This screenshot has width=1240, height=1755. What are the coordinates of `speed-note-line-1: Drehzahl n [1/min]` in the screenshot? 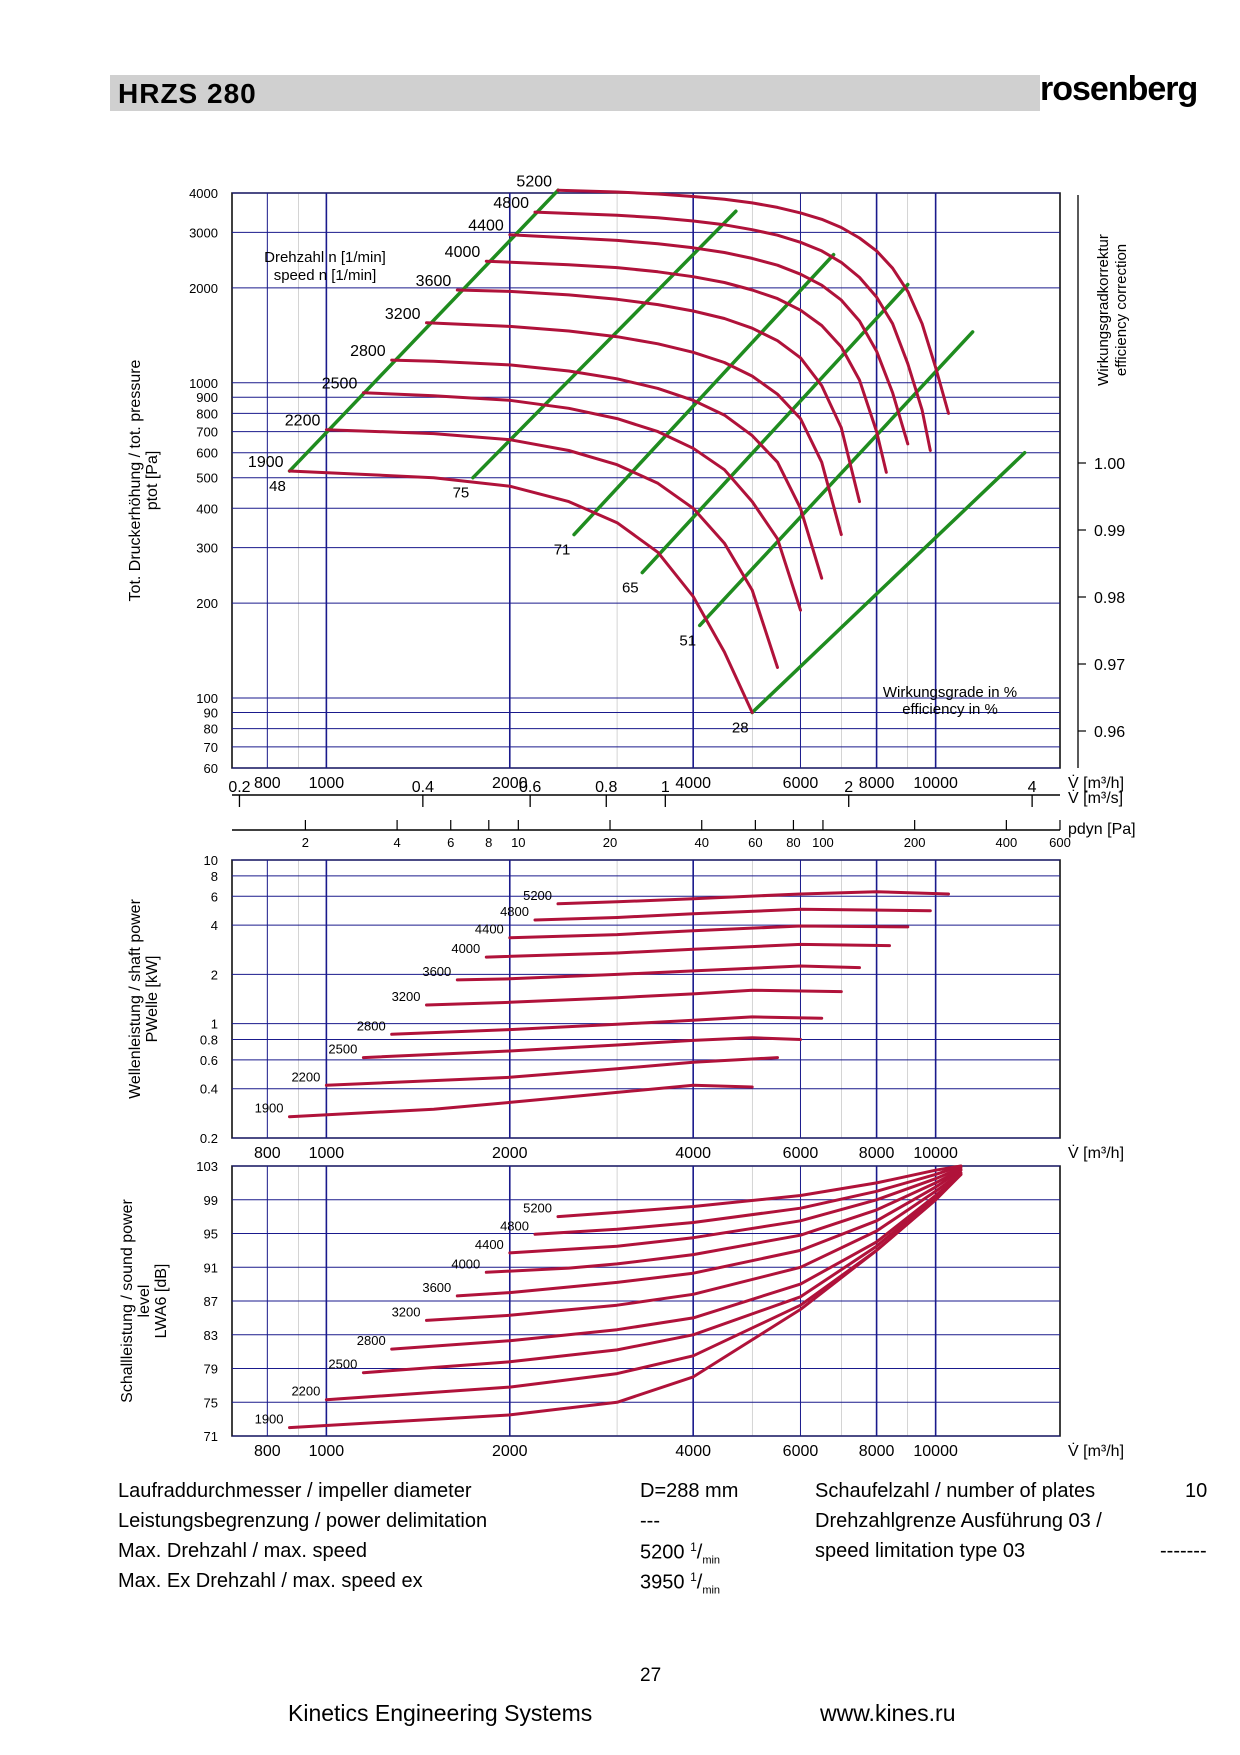 It's located at (325, 257).